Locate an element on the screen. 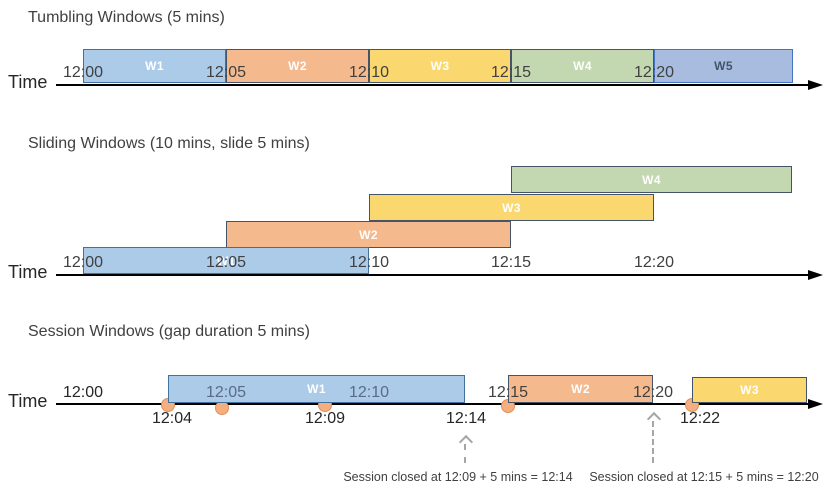 This screenshot has height=498, width=829. tumbling-window-bar-w4: W4 is located at coordinates (582, 66).